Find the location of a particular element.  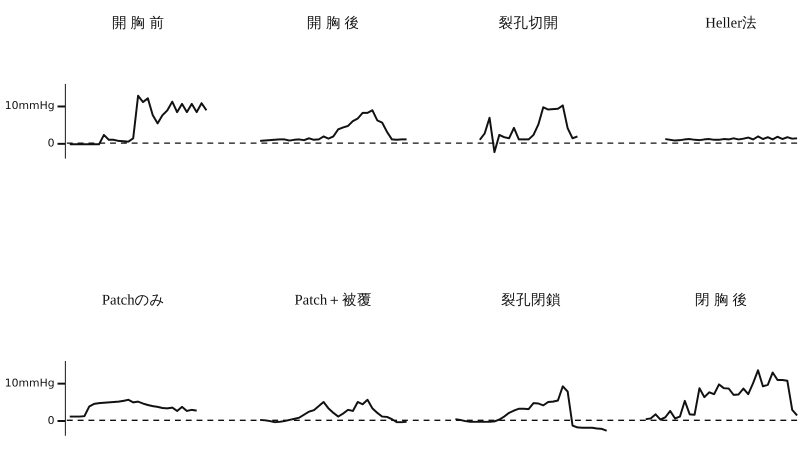

text: Patchのみ is located at coordinates (133, 300).